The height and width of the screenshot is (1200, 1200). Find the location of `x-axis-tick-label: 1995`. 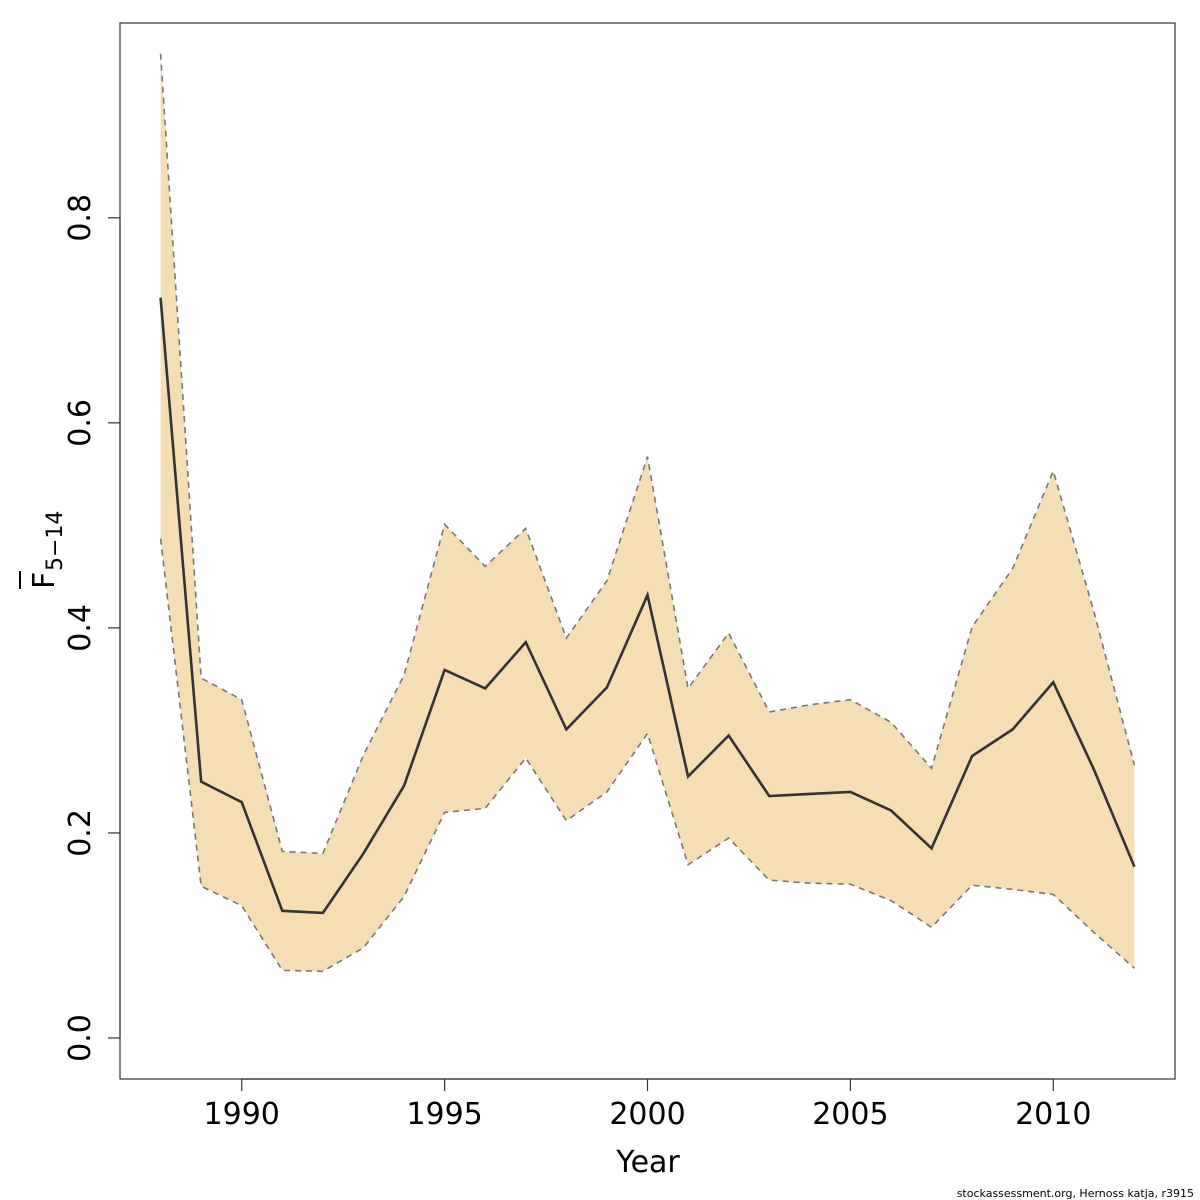

x-axis-tick-label: 1995 is located at coordinates (444, 1114).